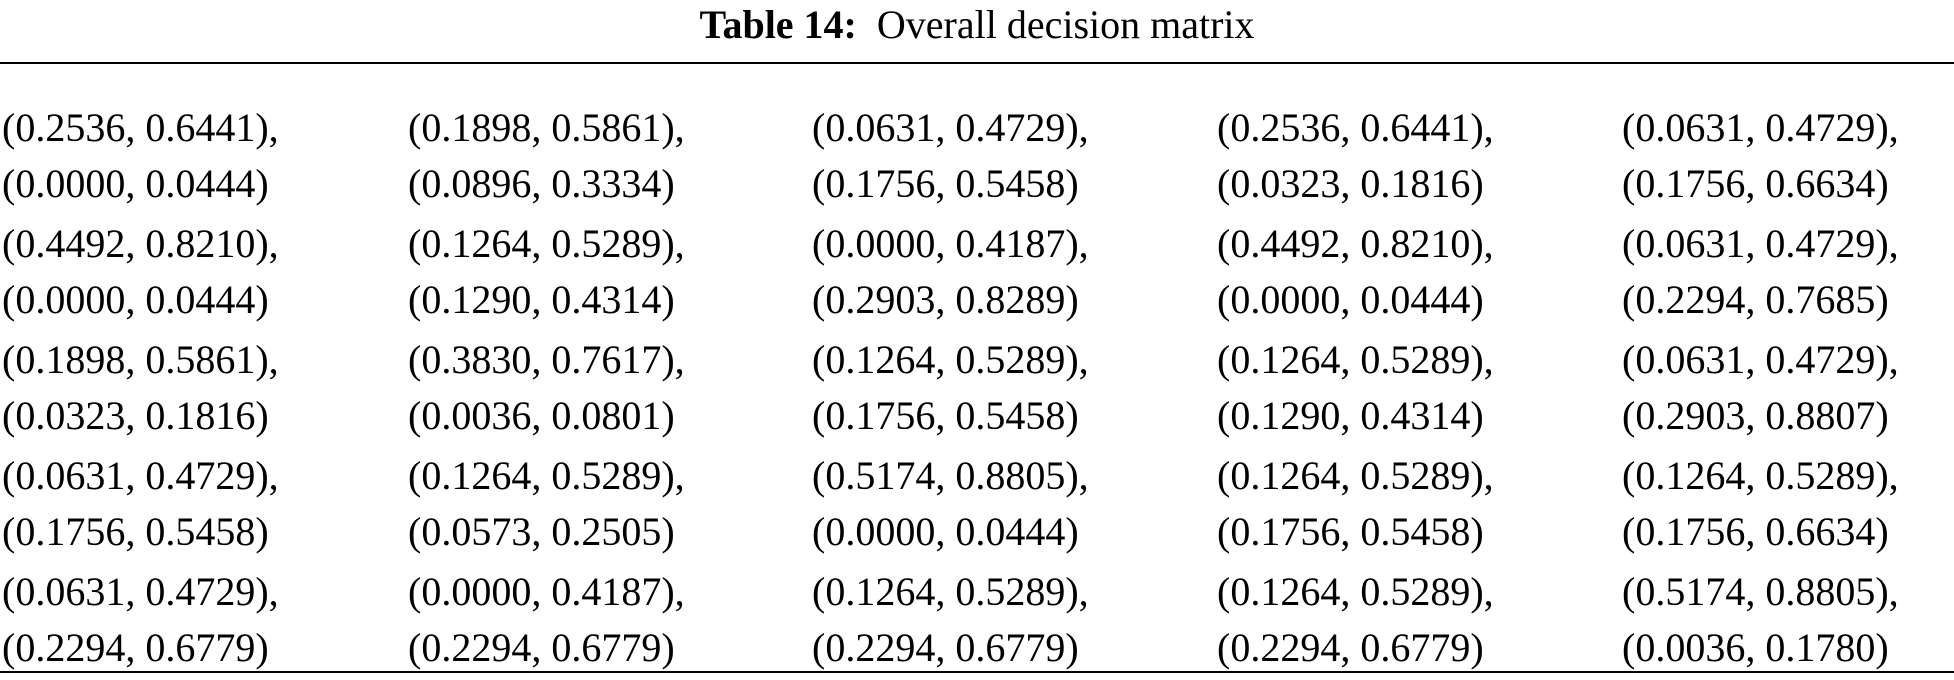 This screenshot has width=1954, height=680. I want to click on matrix-cell: (0.1898, 0.5861), (0.0323, 0.1816), so click(140, 388).